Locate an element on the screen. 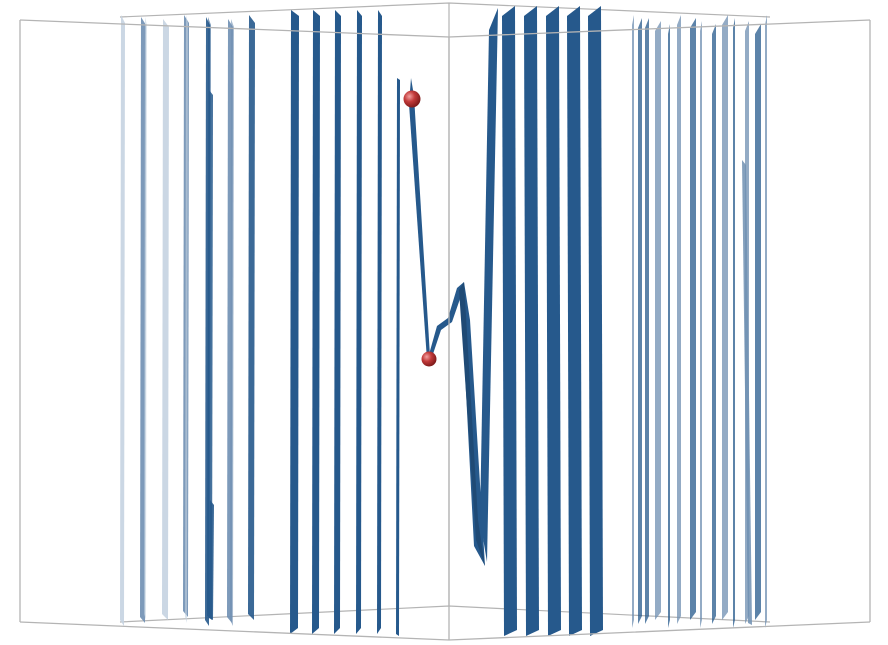 The width and height of the screenshot is (888, 645). right-solid-ribbons is located at coordinates (552, 321).